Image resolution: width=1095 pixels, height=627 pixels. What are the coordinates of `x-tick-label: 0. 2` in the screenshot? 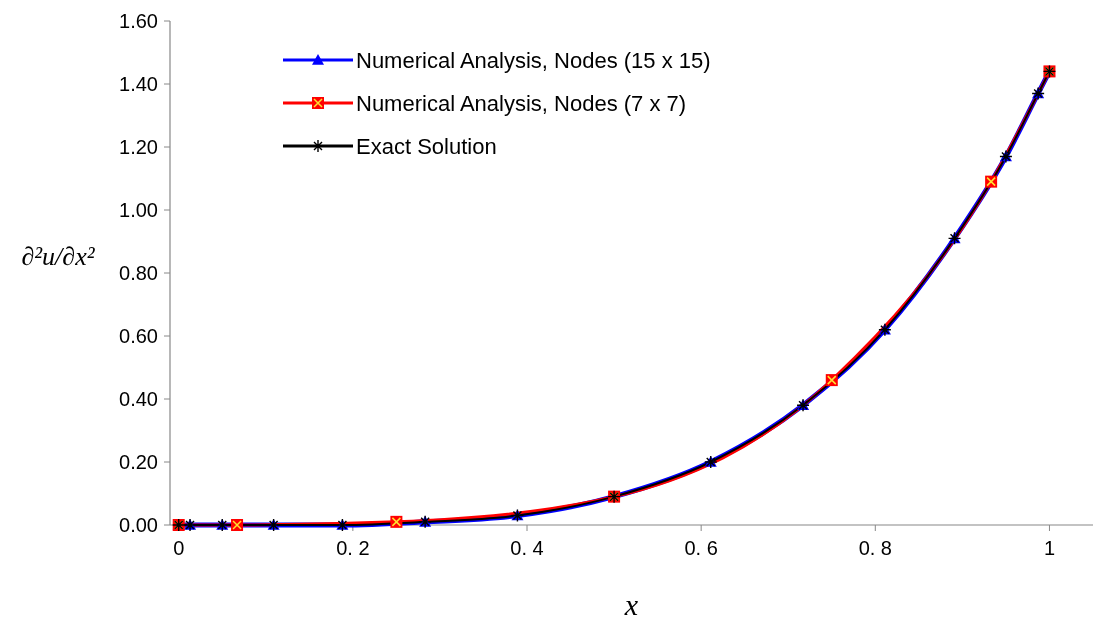 It's located at (353, 548).